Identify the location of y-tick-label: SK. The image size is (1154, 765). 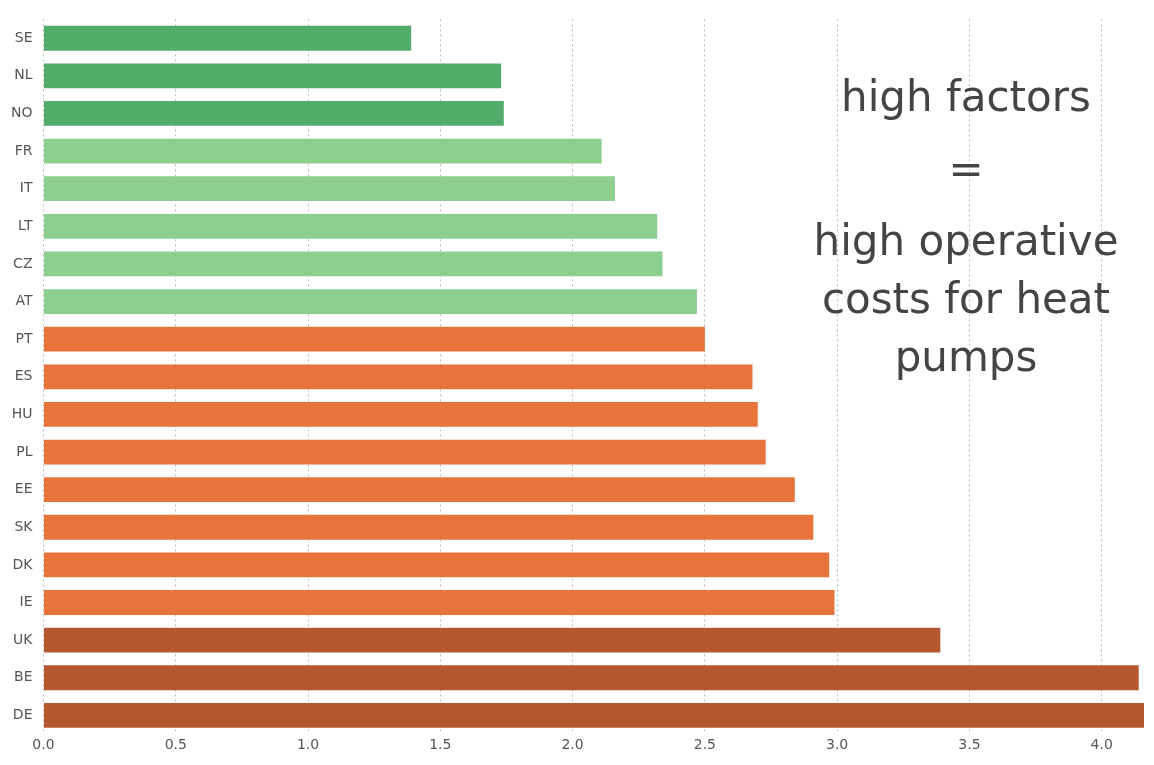
(24, 525).